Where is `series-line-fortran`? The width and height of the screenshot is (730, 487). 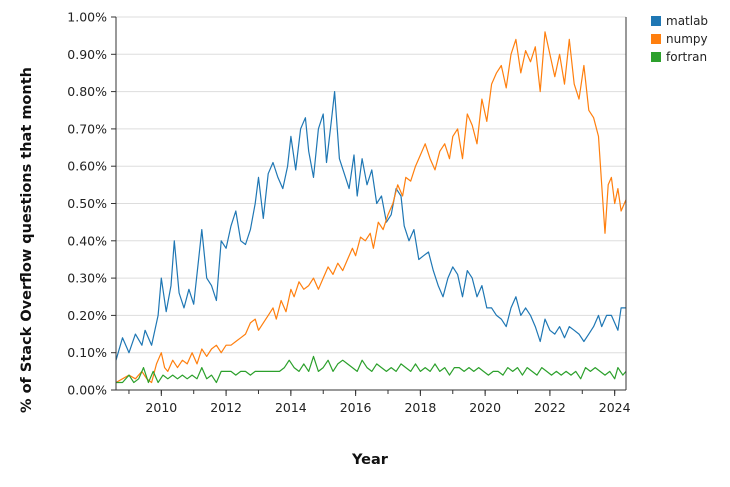
series-line-fortran is located at coordinates (371, 369).